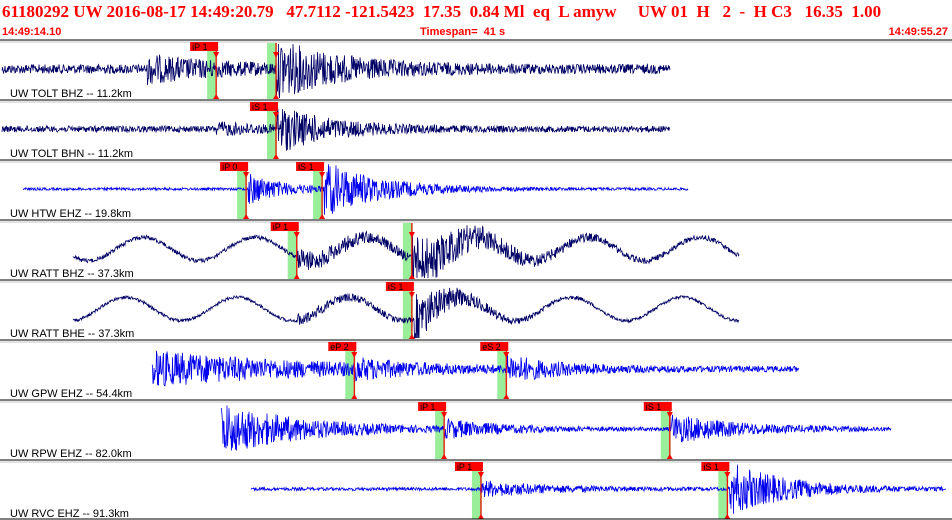 The image size is (952, 520). What do you see at coordinates (71, 154) in the screenshot?
I see `channel-label: UW TOLT BHN -- 11.2km` at bounding box center [71, 154].